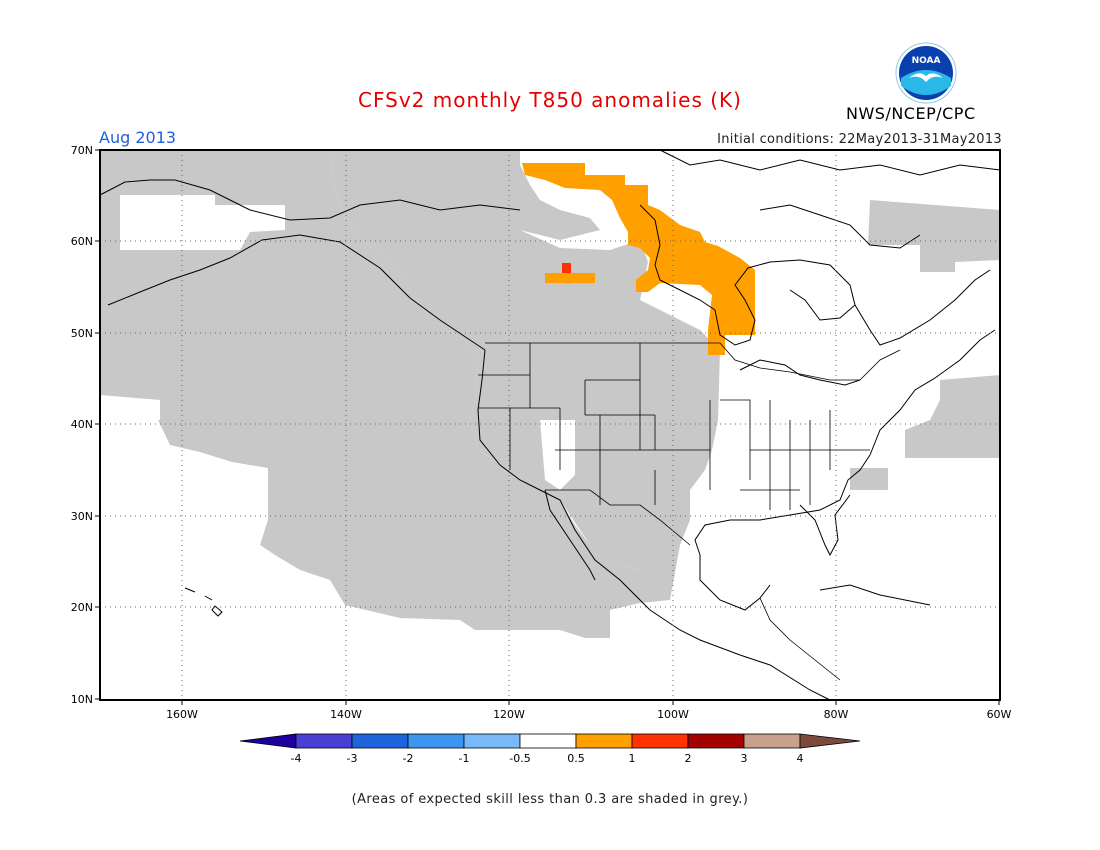 Image resolution: width=1100 pixels, height=850 pixels. Describe the element at coordinates (922, 307) in the screenshot. I see `coastline-labrador` at that location.